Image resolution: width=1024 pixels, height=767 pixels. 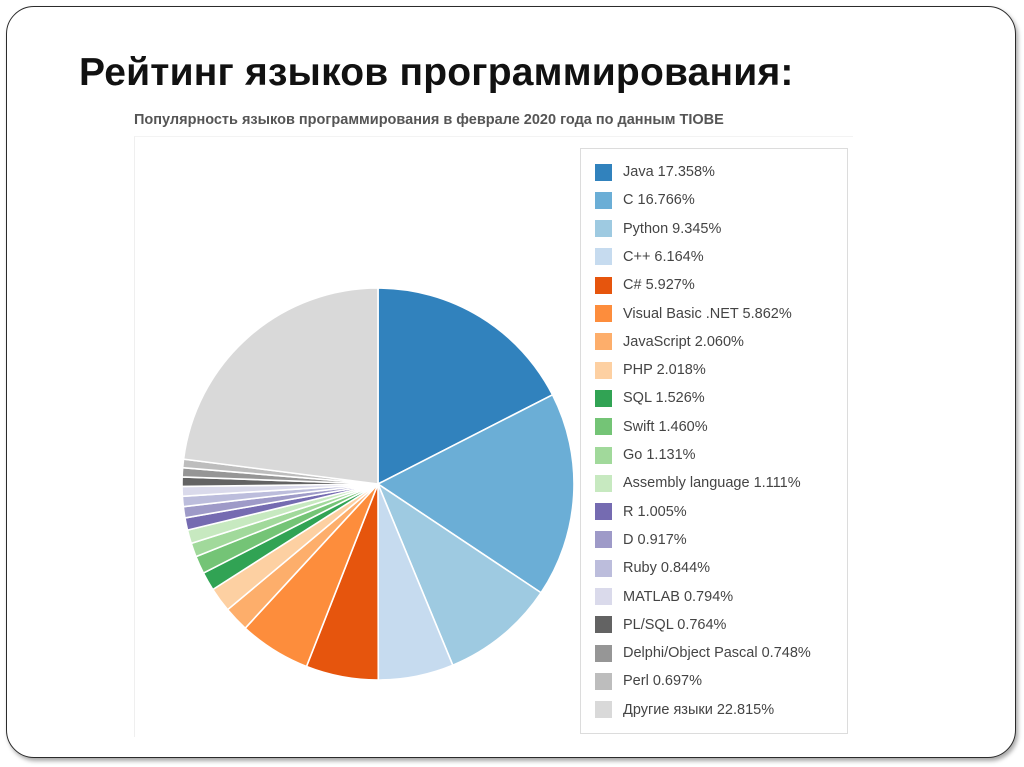 I want to click on pie-slice-python, so click(x=459, y=574).